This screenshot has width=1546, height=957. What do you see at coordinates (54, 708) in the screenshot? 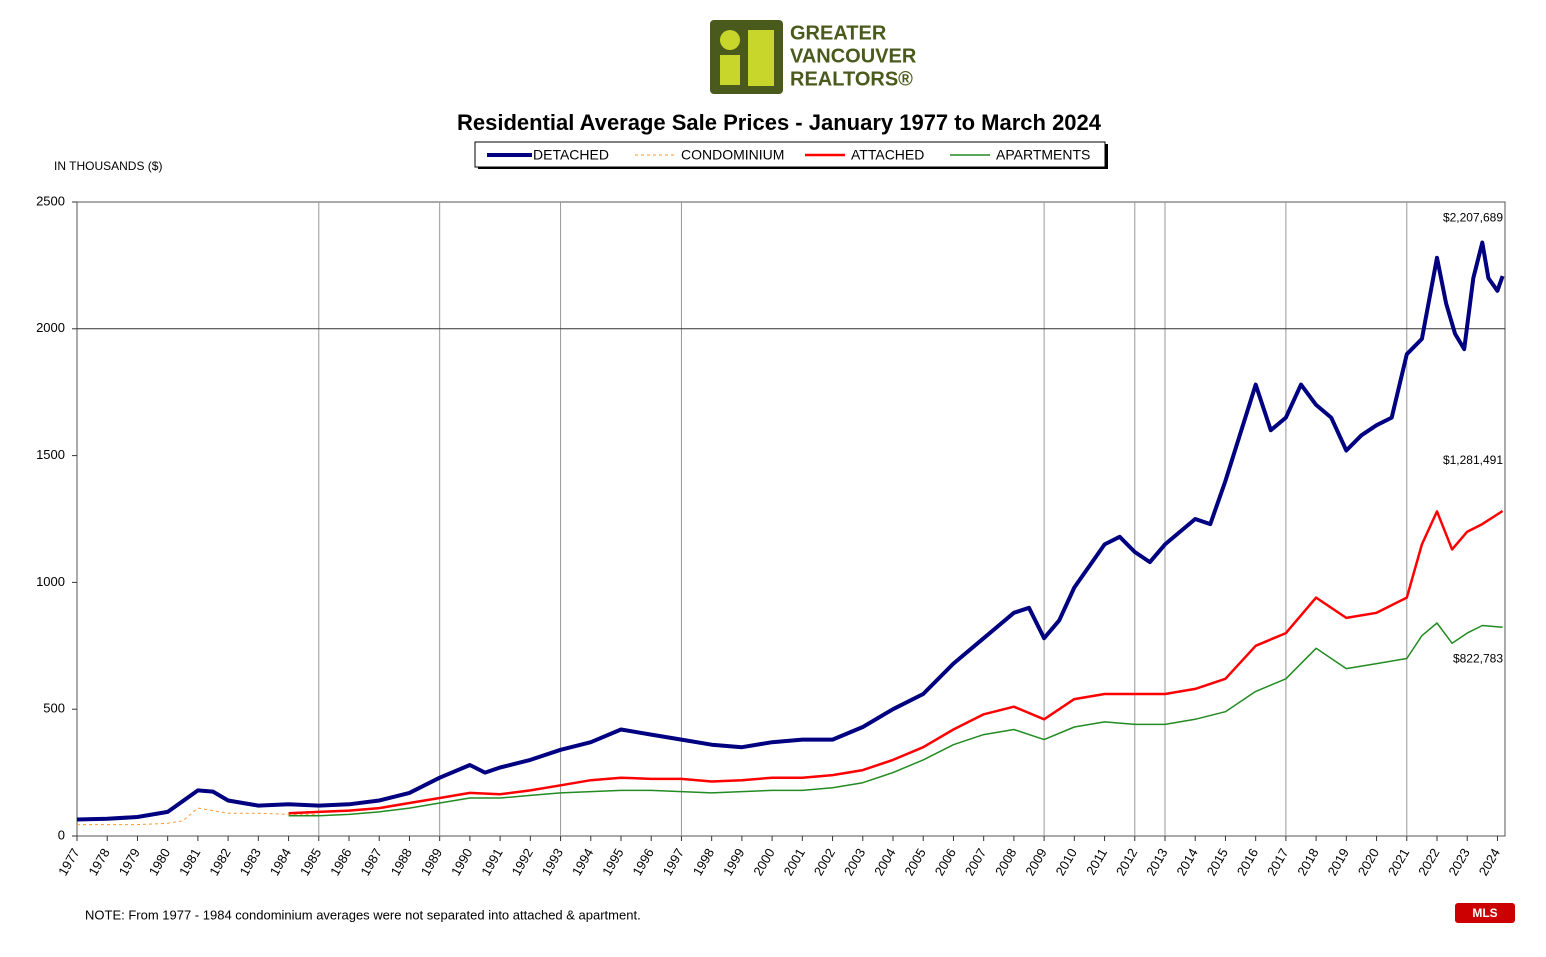
I see `y-tick-label: 500` at bounding box center [54, 708].